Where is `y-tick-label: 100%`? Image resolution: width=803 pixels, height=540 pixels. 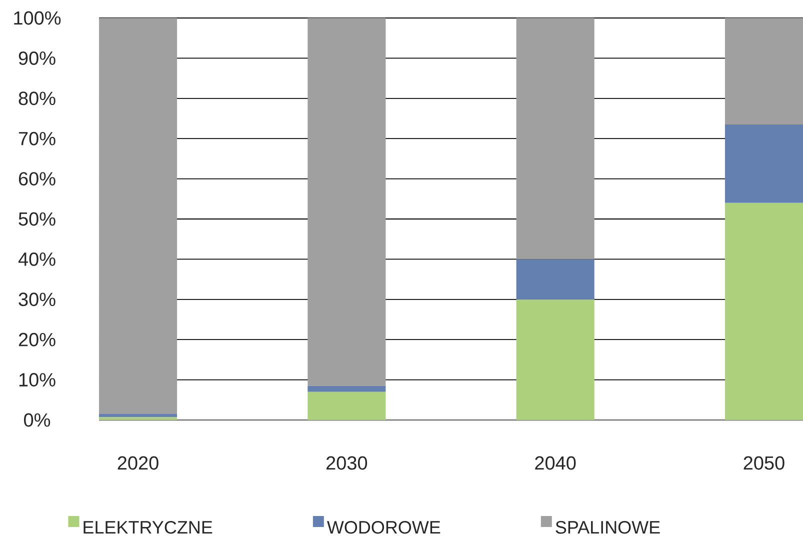 y-tick-label: 100% is located at coordinates (37, 18).